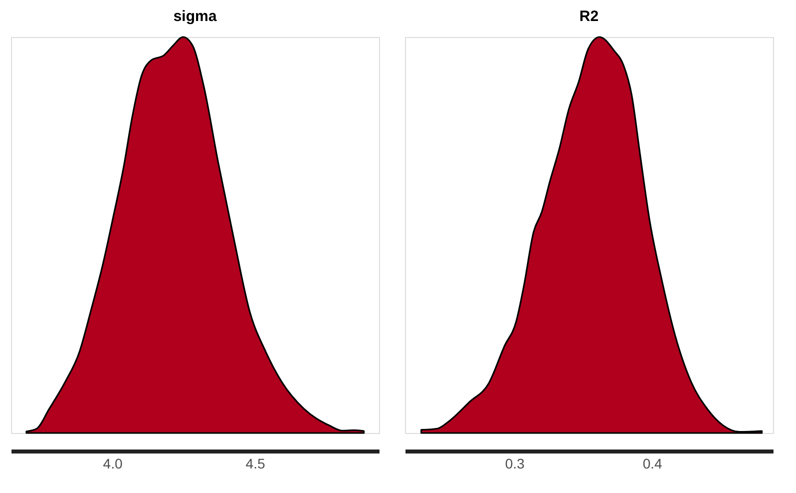 Image resolution: width=796 pixels, height=493 pixels. What do you see at coordinates (515, 464) in the screenshot?
I see `x-tick-label: 0.3` at bounding box center [515, 464].